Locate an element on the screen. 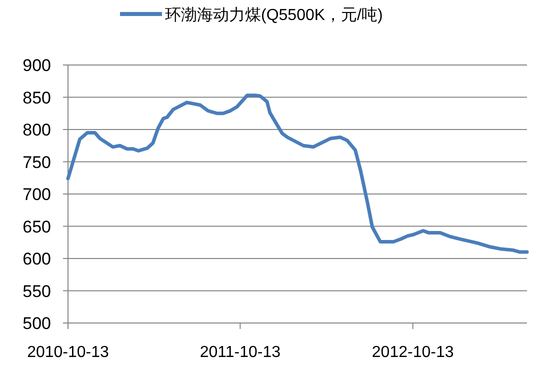 The image size is (533, 374). y-tick-label: 750 is located at coordinates (36, 162).